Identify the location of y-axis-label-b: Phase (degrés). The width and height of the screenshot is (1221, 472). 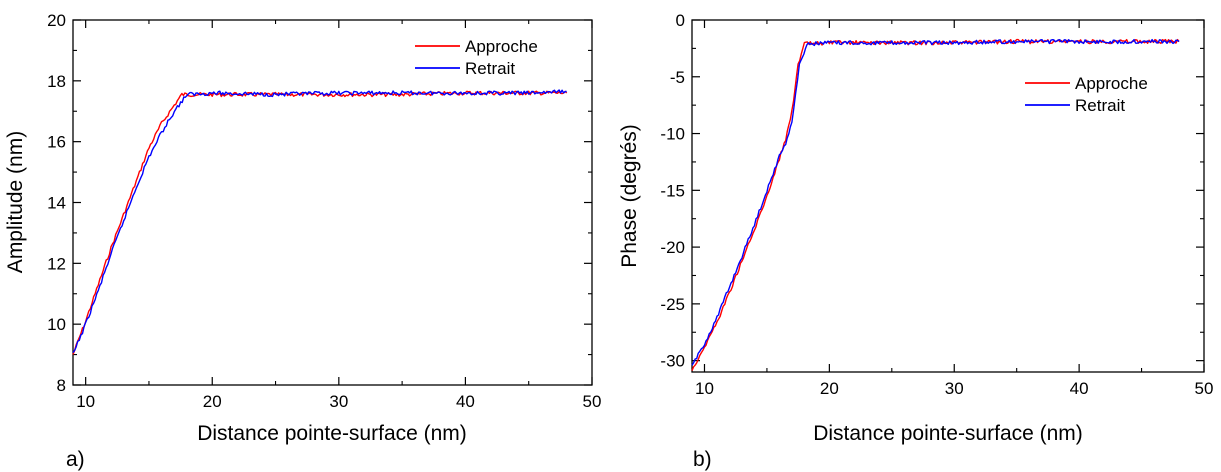
(629, 196).